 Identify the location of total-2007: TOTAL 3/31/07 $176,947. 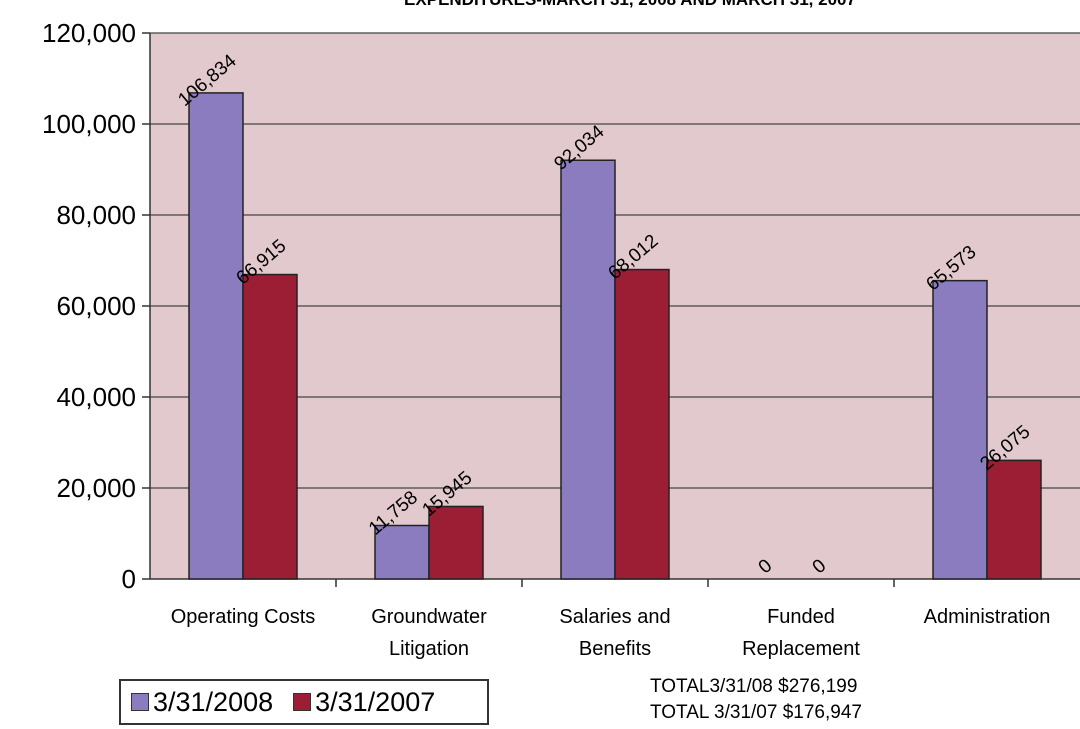
(756, 712).